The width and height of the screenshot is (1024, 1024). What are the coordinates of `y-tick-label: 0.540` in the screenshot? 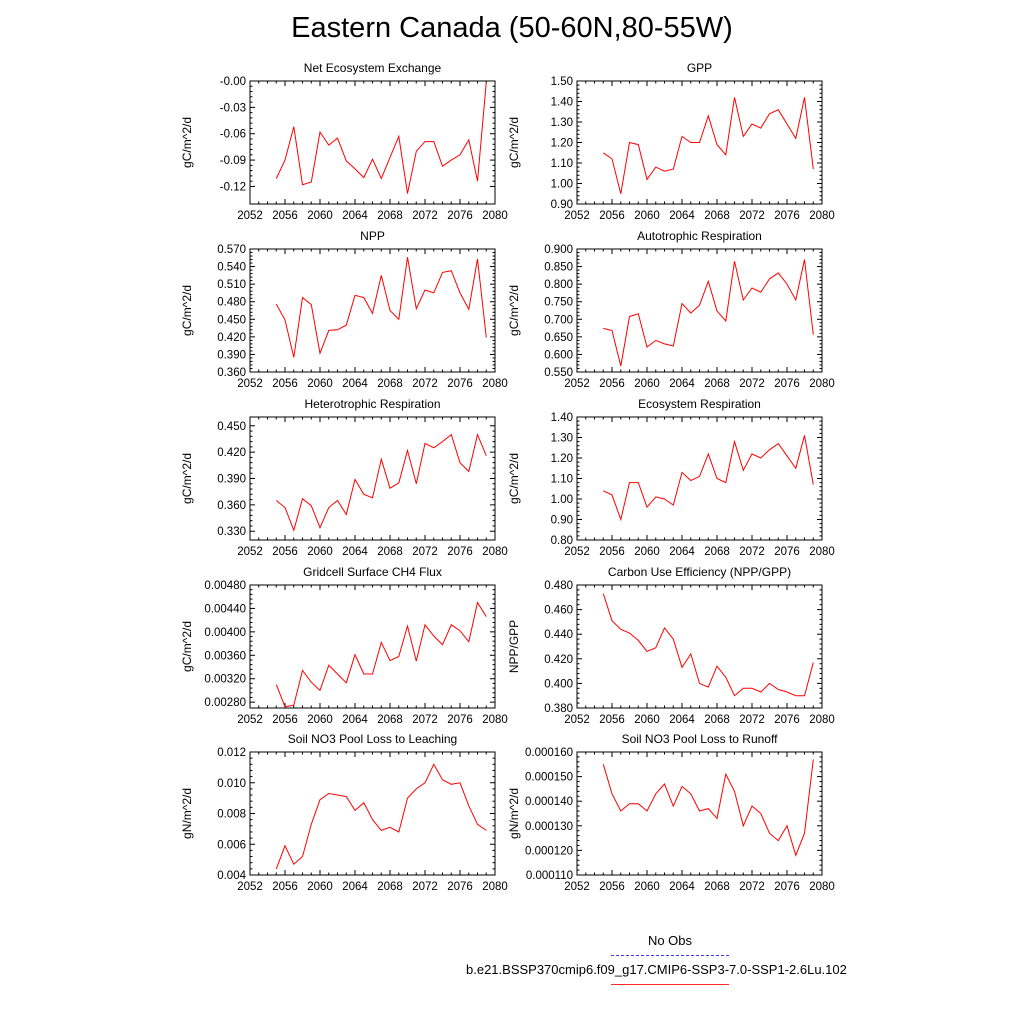 It's located at (231, 268).